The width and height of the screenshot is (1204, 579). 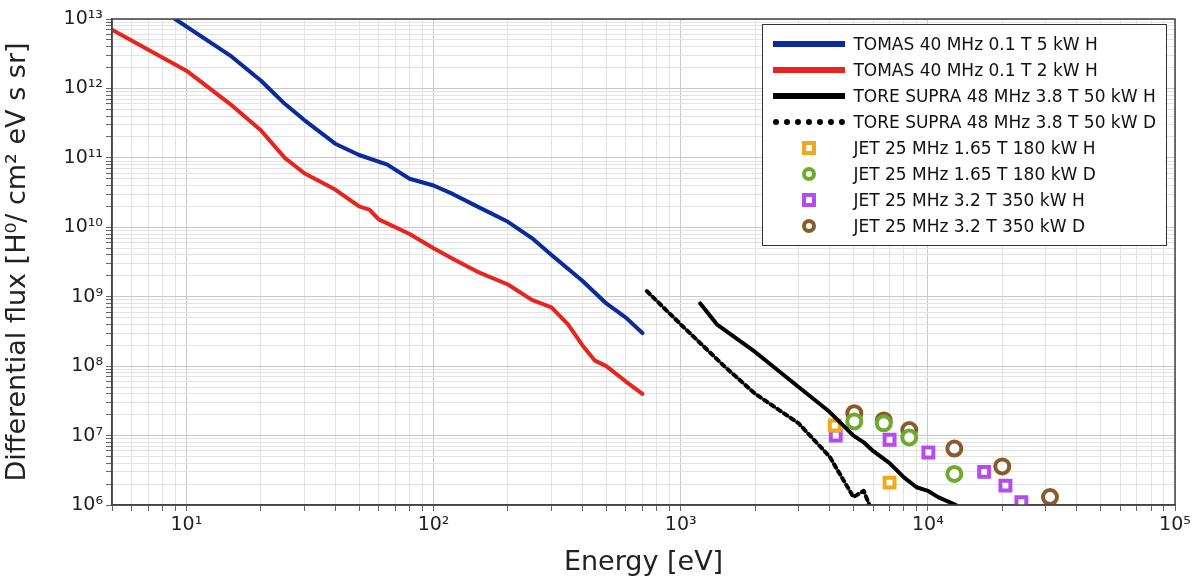 I want to click on legend-label: TOMAS 40 MHz 0.1 T 2 kW H, so click(x=975, y=70).